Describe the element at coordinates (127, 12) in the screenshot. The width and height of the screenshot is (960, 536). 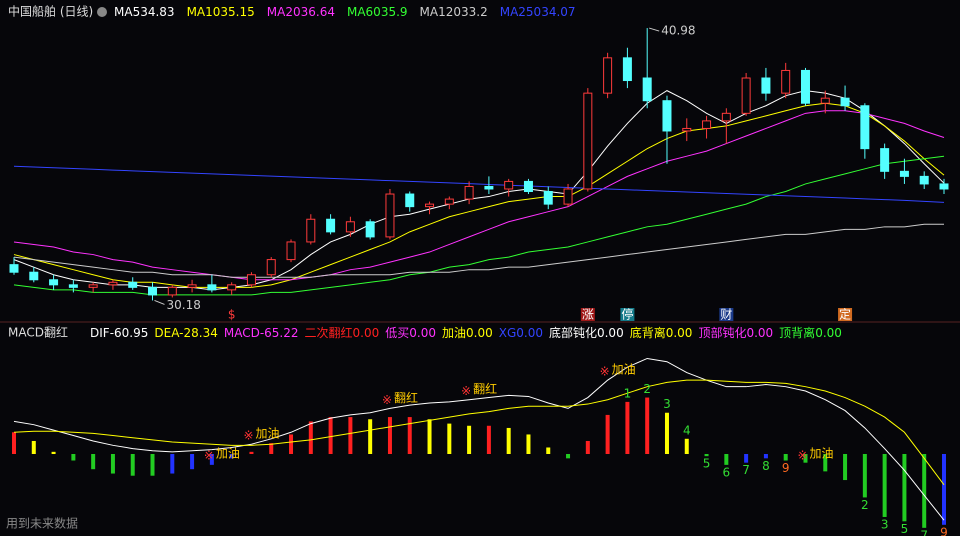
I see `legend-name: MA5` at that location.